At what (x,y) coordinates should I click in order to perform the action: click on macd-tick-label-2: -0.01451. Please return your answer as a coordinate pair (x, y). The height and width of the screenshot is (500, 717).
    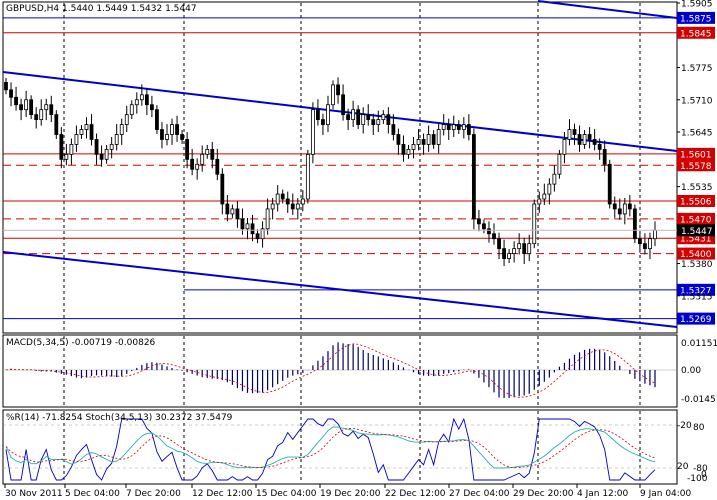
    Looking at the image, I should click on (699, 400).